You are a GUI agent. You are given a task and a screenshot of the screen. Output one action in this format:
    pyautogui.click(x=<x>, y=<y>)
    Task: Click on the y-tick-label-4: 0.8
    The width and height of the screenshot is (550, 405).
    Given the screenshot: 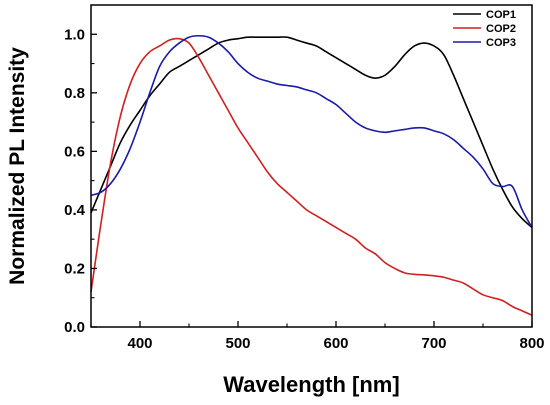 What is the action you would take?
    pyautogui.click(x=74, y=93)
    